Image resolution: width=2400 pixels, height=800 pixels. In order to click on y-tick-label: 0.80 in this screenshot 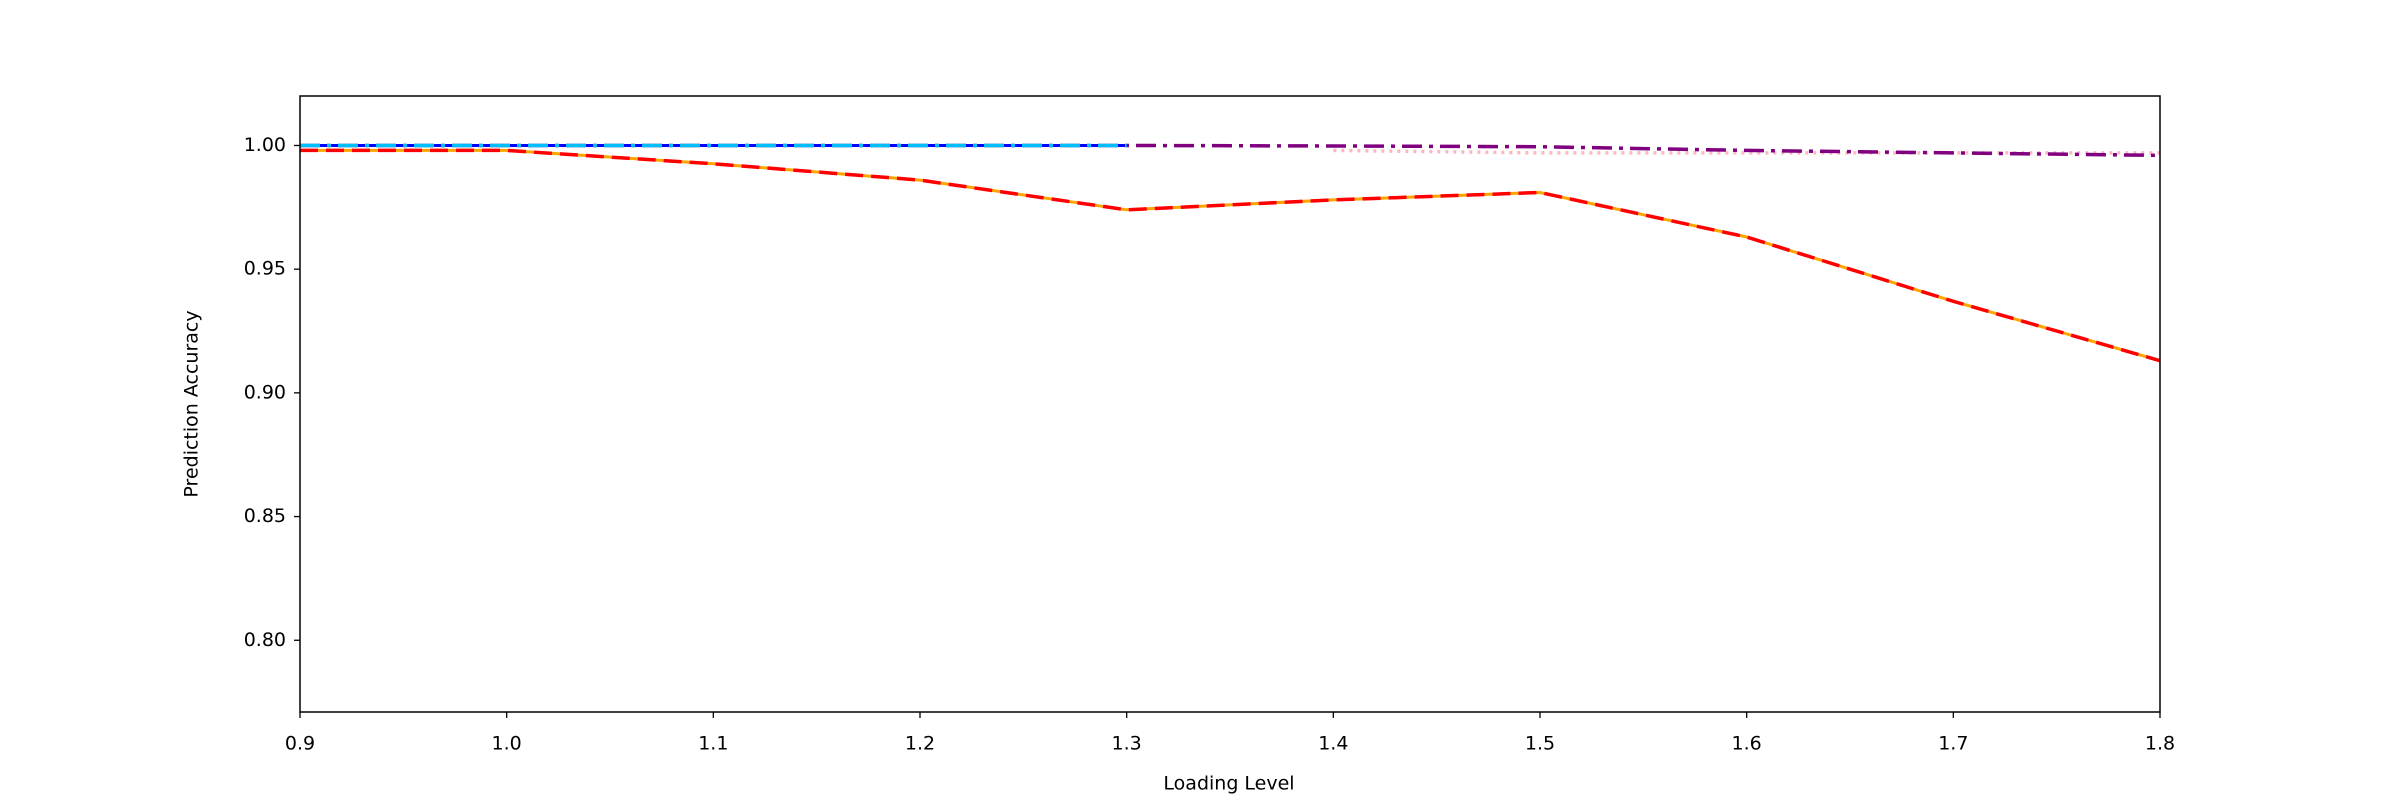, I will do `click(265, 640)`.